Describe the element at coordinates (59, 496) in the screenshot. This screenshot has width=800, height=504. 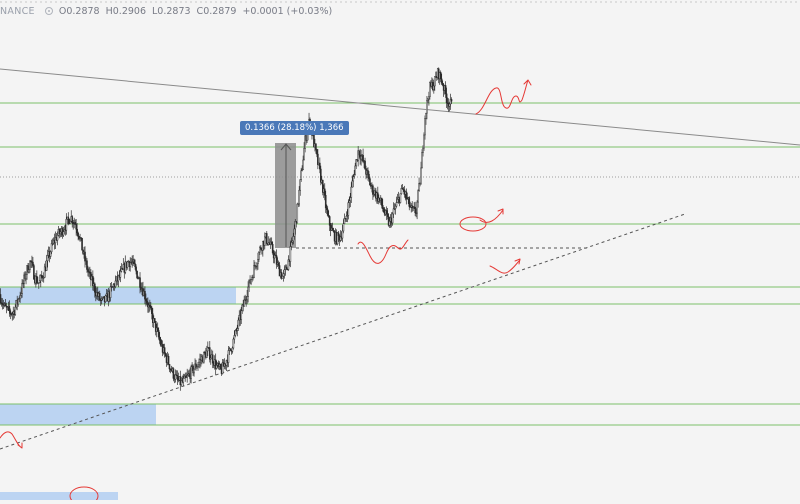
I see `support-zone-lower` at that location.